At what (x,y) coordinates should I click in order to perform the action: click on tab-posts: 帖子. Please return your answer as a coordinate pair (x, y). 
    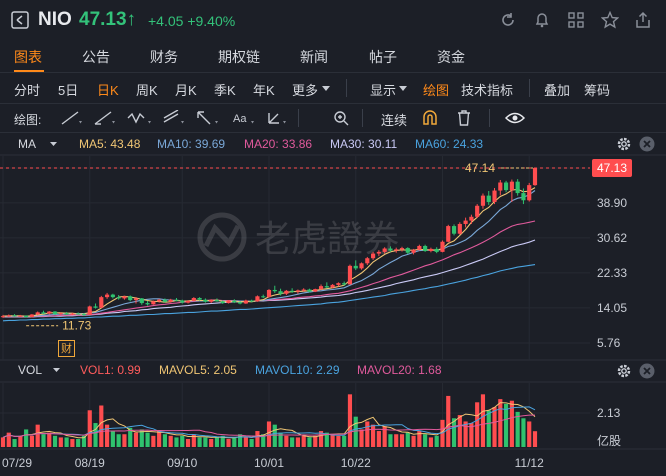
    Looking at the image, I should click on (383, 57).